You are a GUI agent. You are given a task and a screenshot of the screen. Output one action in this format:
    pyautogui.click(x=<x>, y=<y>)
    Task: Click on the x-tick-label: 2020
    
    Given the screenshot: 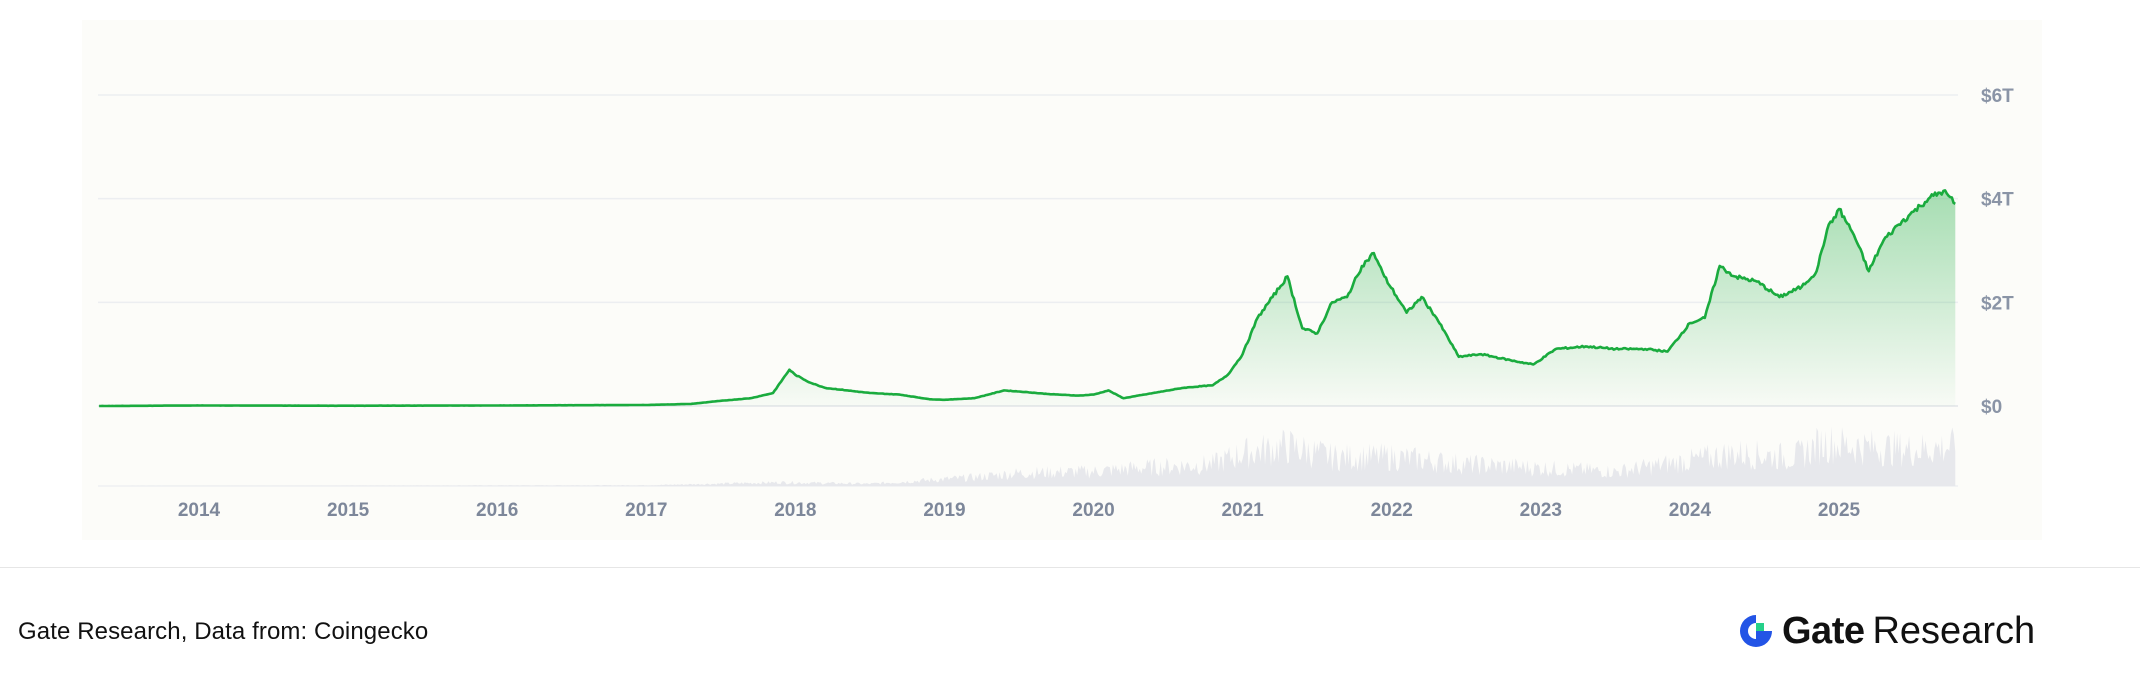 What is the action you would take?
    pyautogui.click(x=1093, y=510)
    